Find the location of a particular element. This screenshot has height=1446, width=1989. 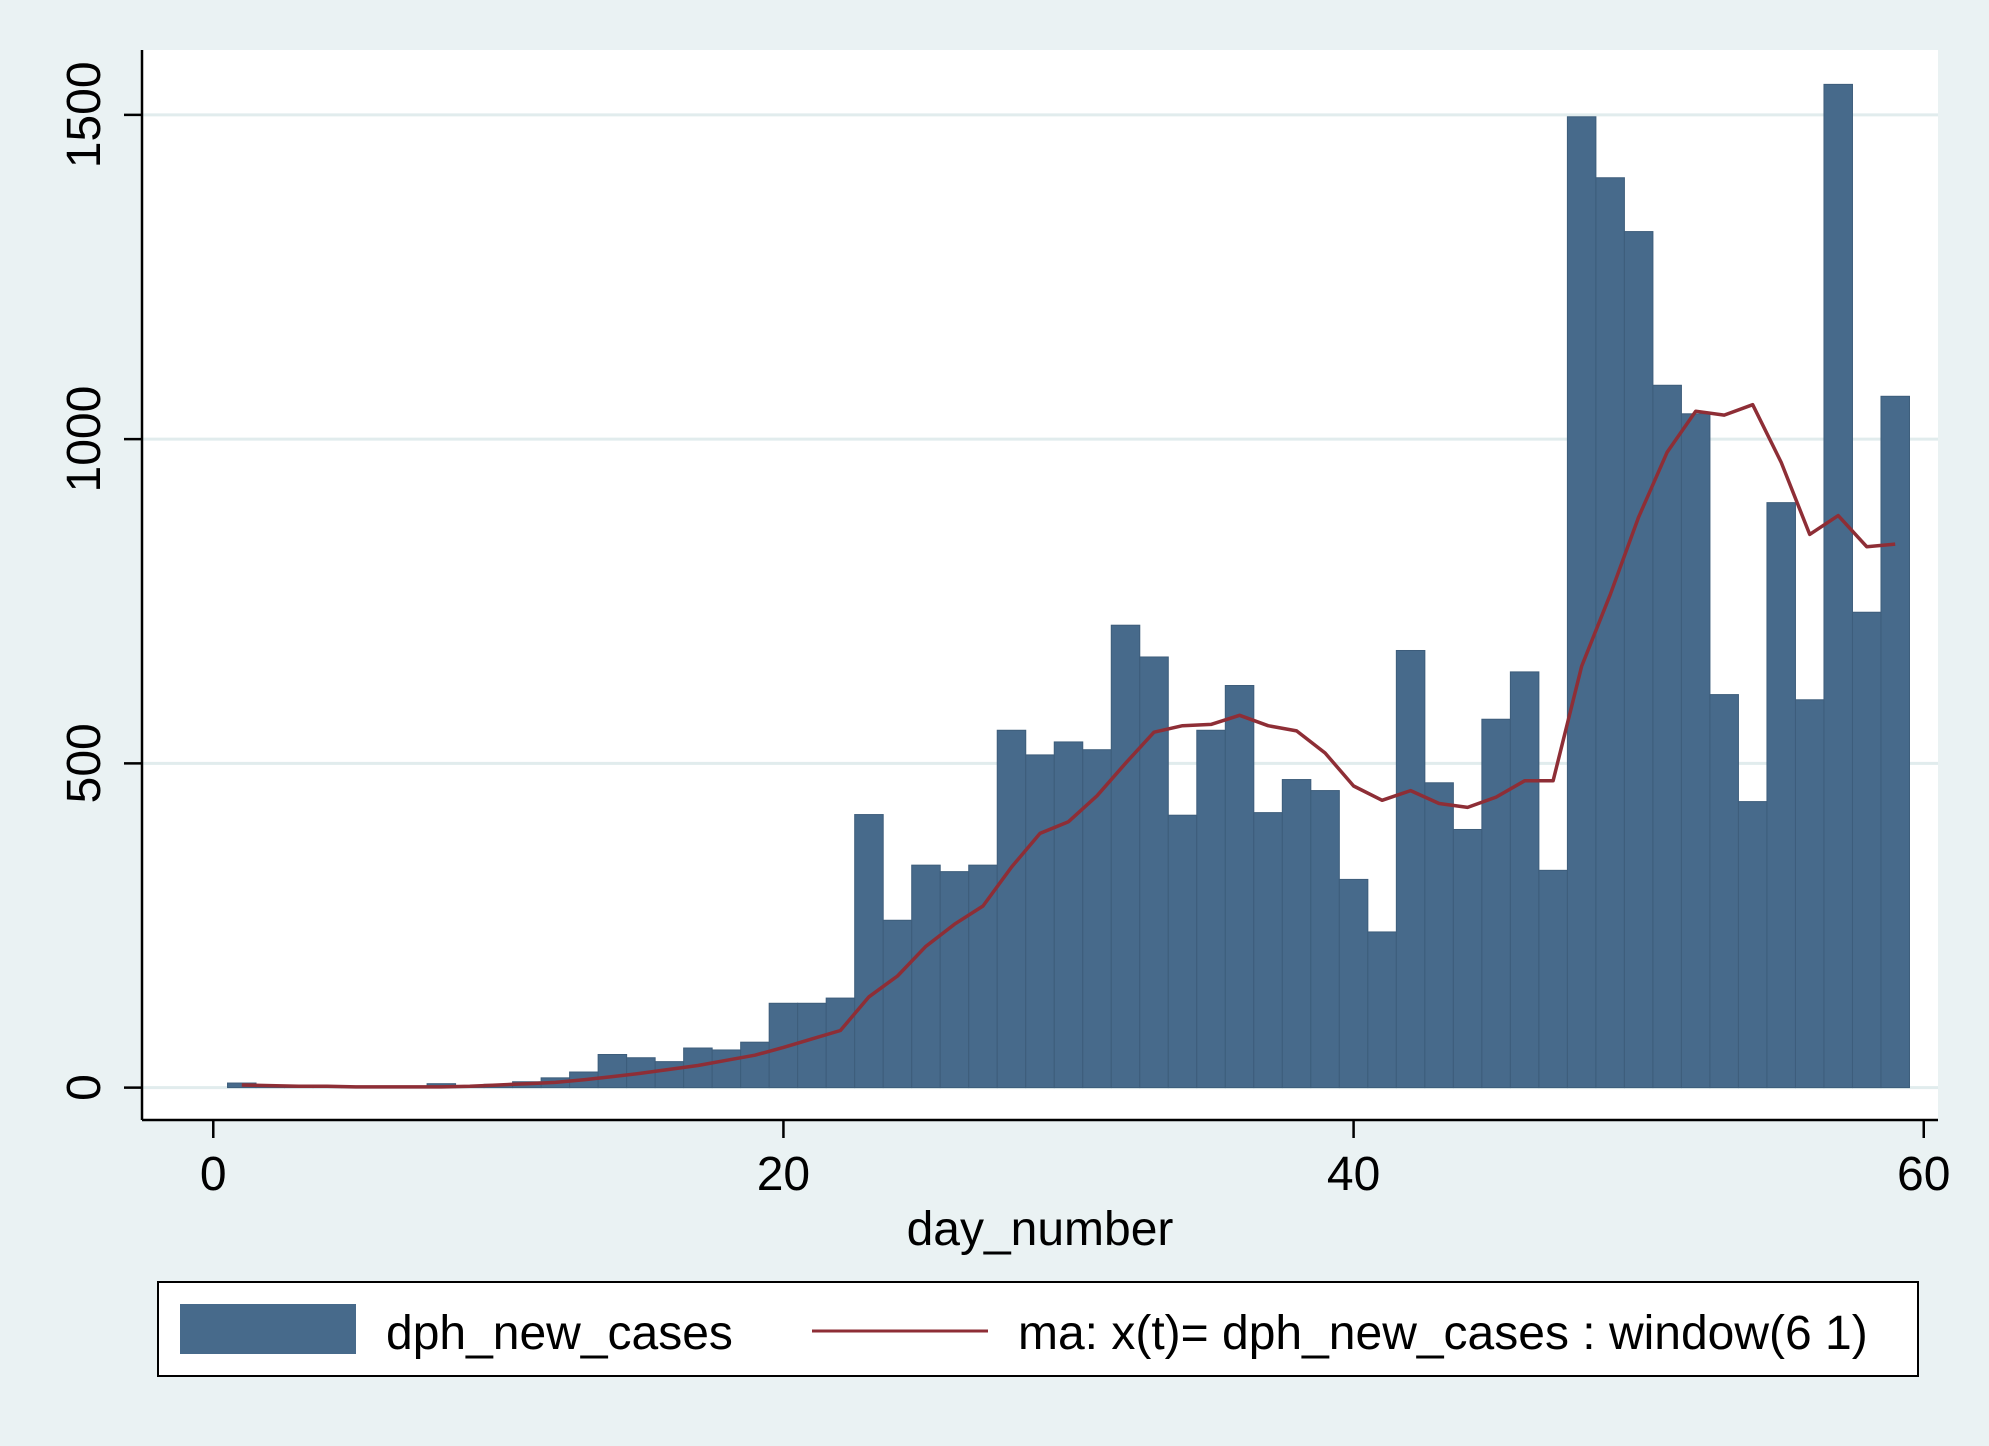

x-axis-title: day_number is located at coordinates (1040, 1229).